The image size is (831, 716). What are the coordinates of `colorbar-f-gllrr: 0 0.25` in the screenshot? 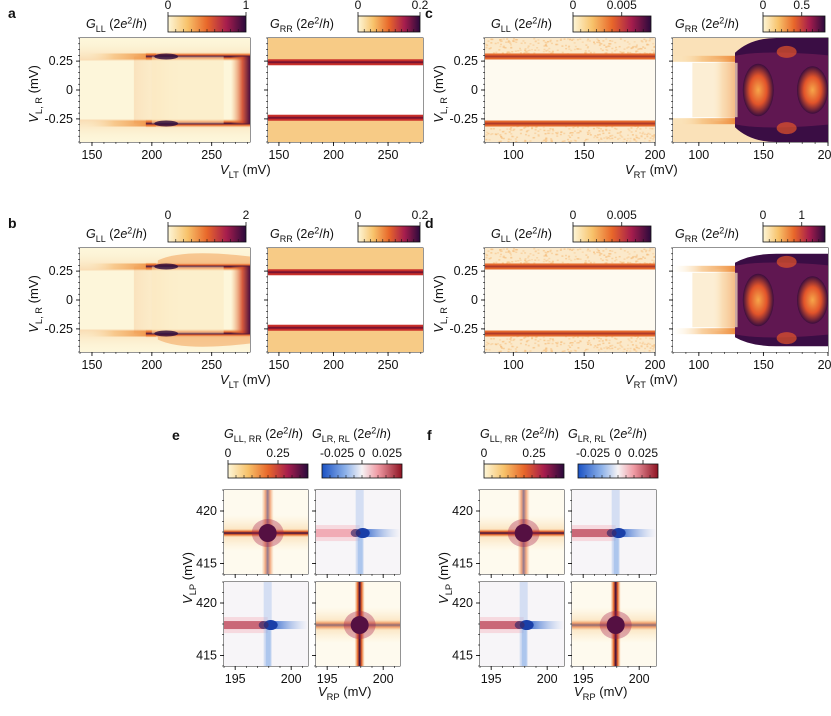 It's located at (523, 462).